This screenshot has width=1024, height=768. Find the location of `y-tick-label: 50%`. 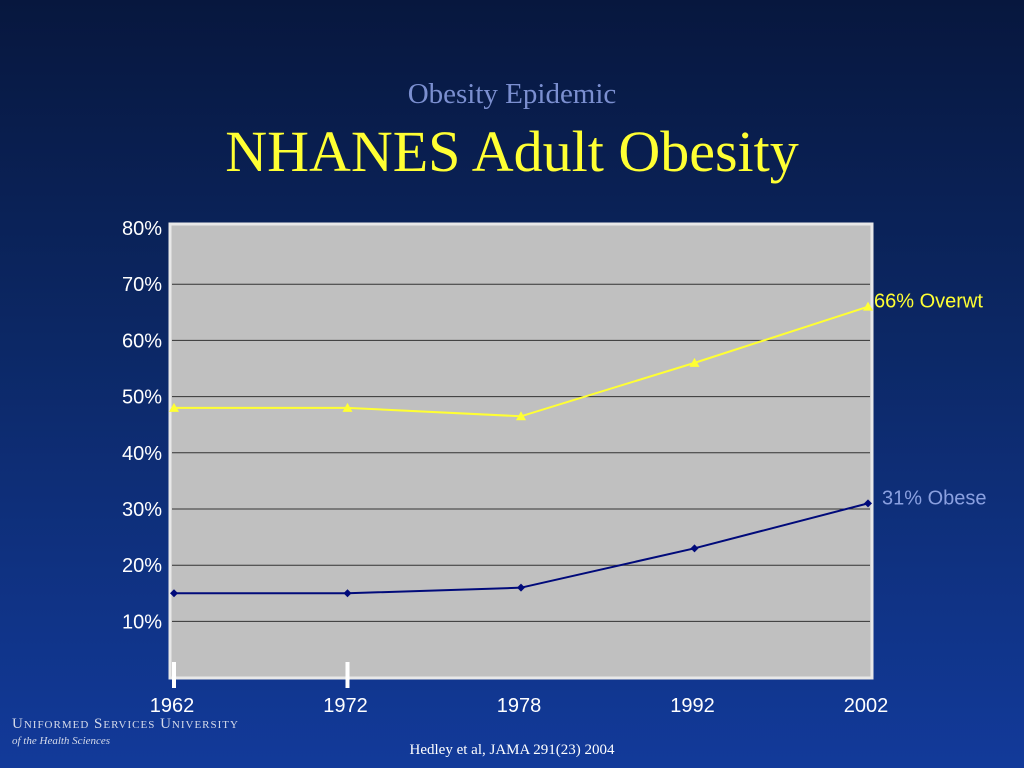

y-tick-label: 50% is located at coordinates (142, 398).